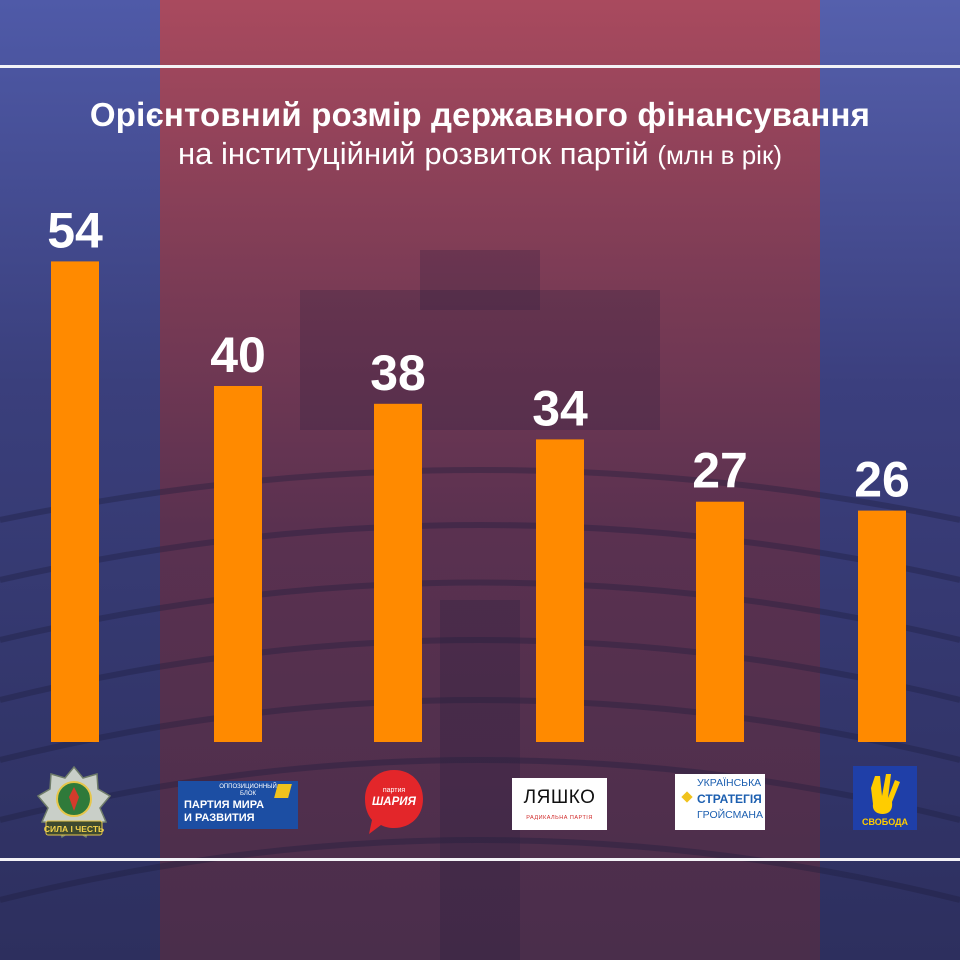  What do you see at coordinates (398, 373) in the screenshot?
I see `bar-value-label-3: 38` at bounding box center [398, 373].